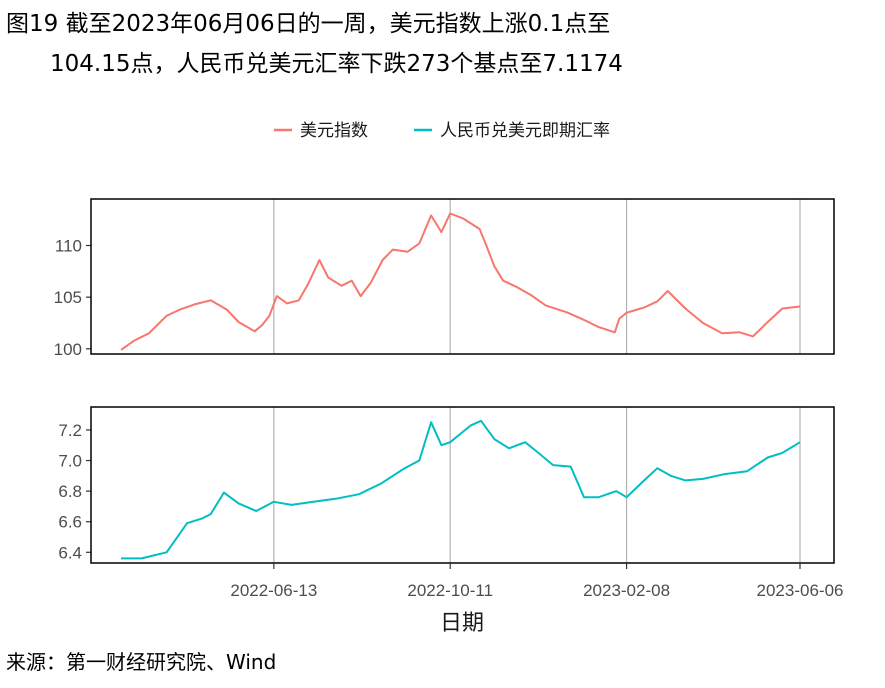 The width and height of the screenshot is (885, 688). Describe the element at coordinates (525, 131) in the screenshot. I see `legend-label-cny: 人民币兑美元即期汇率` at that location.